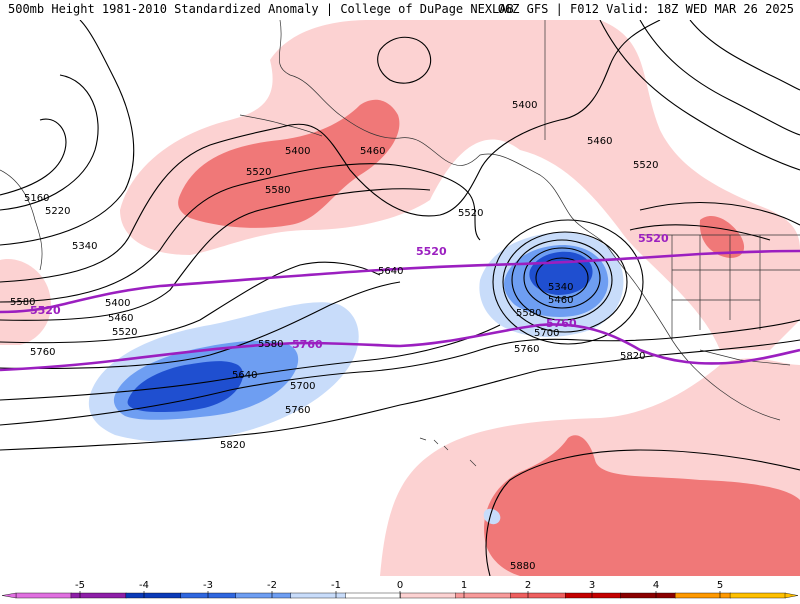 The width and height of the screenshot is (800, 604). I want to click on contour-label: 5640, so click(244, 375).